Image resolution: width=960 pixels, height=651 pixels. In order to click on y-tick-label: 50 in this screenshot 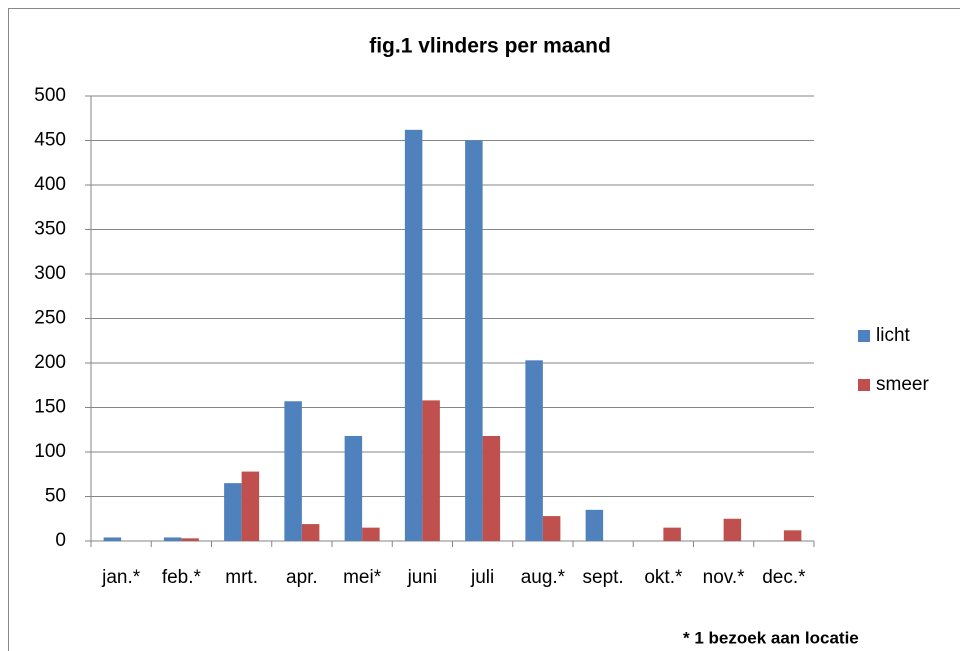, I will do `click(55, 496)`.